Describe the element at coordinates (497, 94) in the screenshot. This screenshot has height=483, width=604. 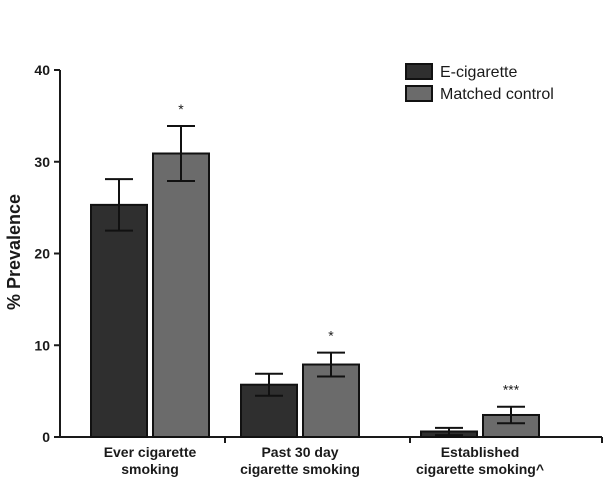
I see `legend-label: Matched control` at that location.